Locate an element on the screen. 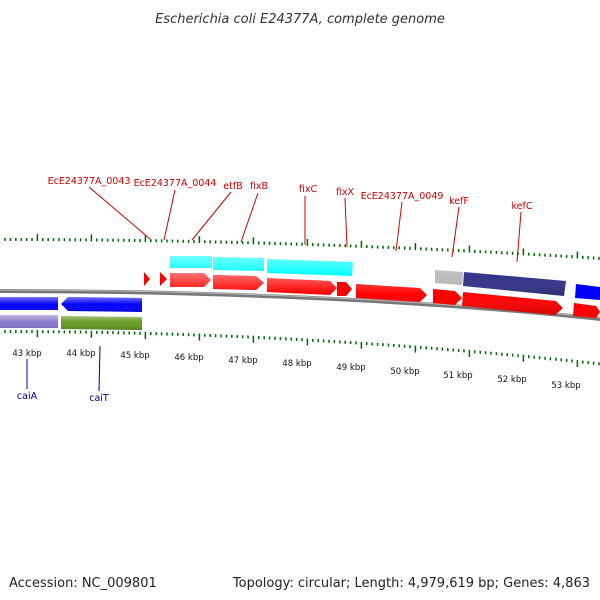 The width and height of the screenshot is (600, 600). gene-label-caiA: caiA is located at coordinates (27, 396).